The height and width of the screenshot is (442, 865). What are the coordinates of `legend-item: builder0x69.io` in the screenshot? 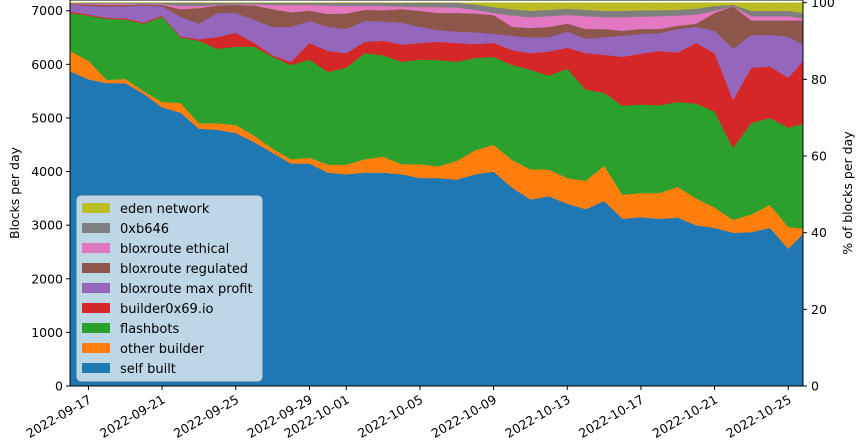 It's located at (148, 309).